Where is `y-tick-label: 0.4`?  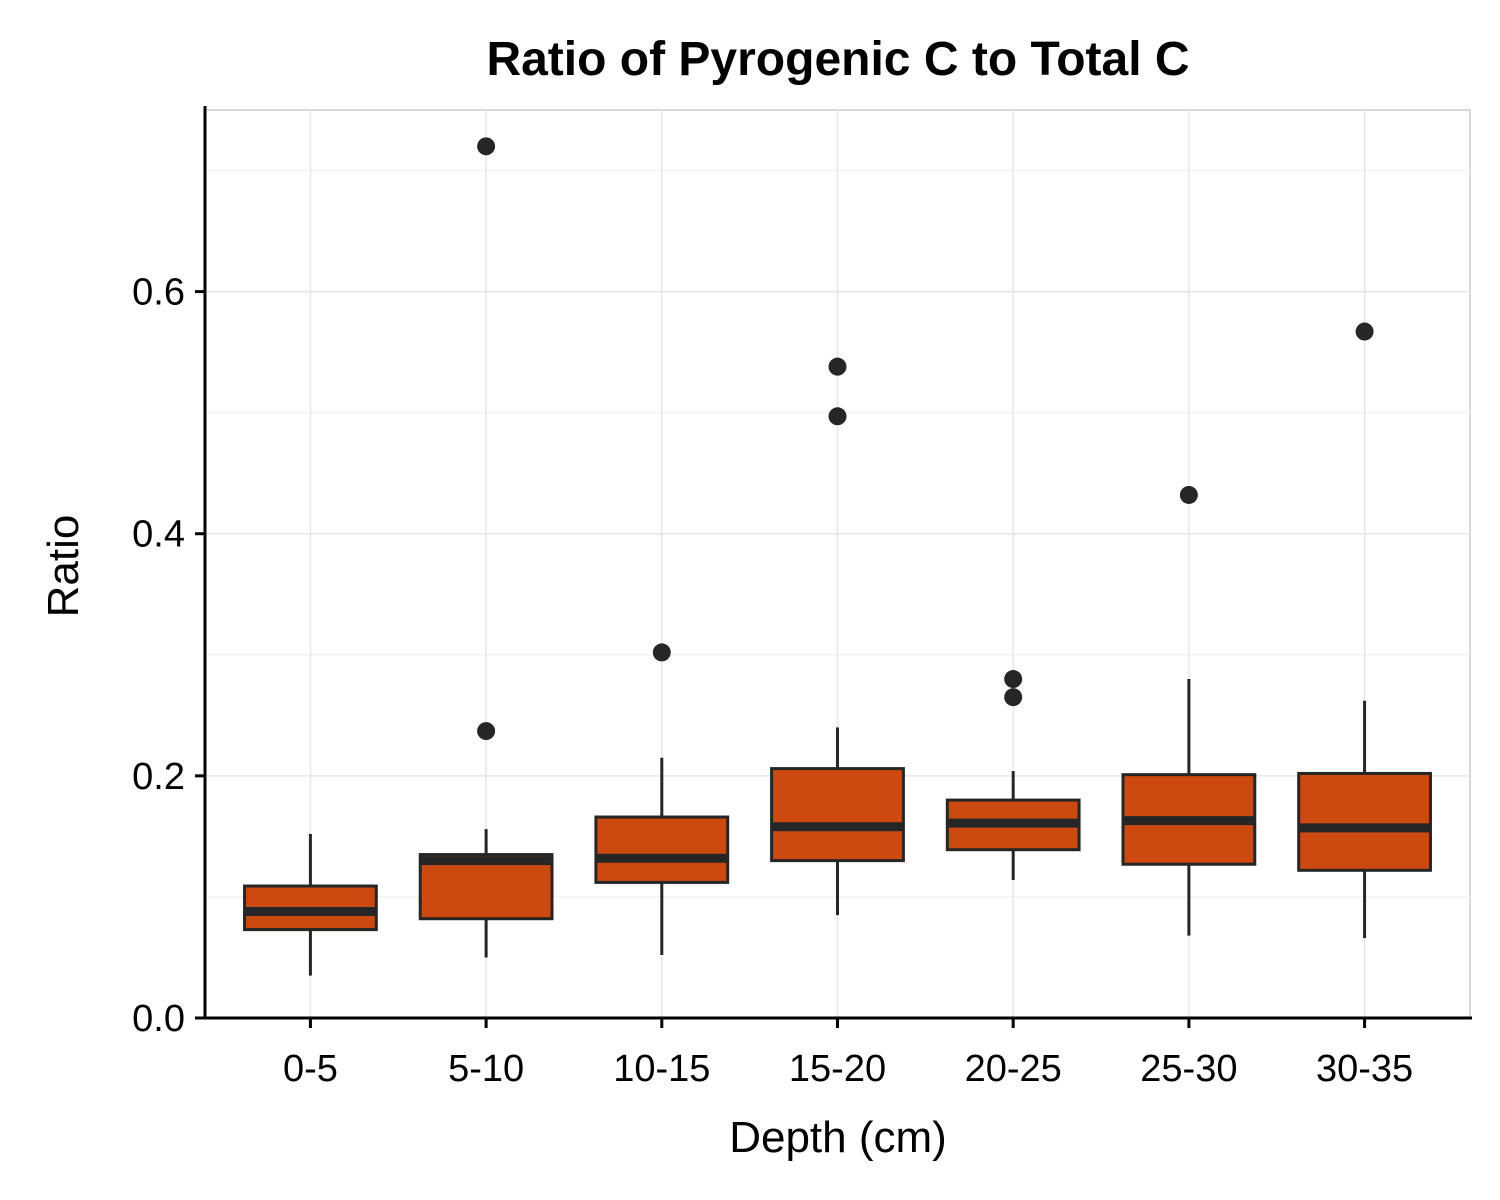
y-tick-label: 0.4 is located at coordinates (158, 535).